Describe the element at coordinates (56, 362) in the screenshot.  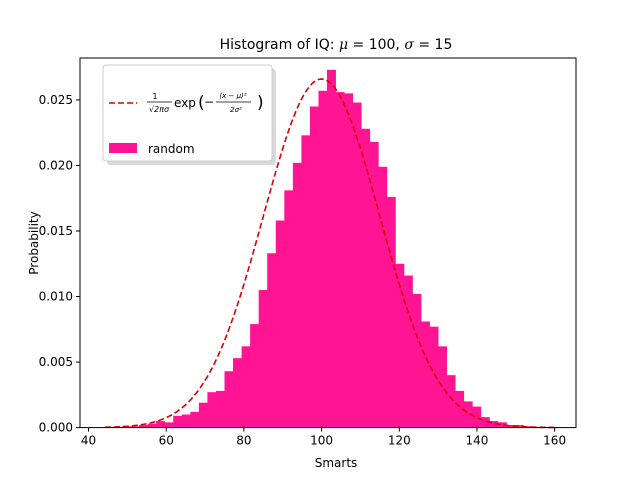
I see `y-tick-label: 0.005` at that location.